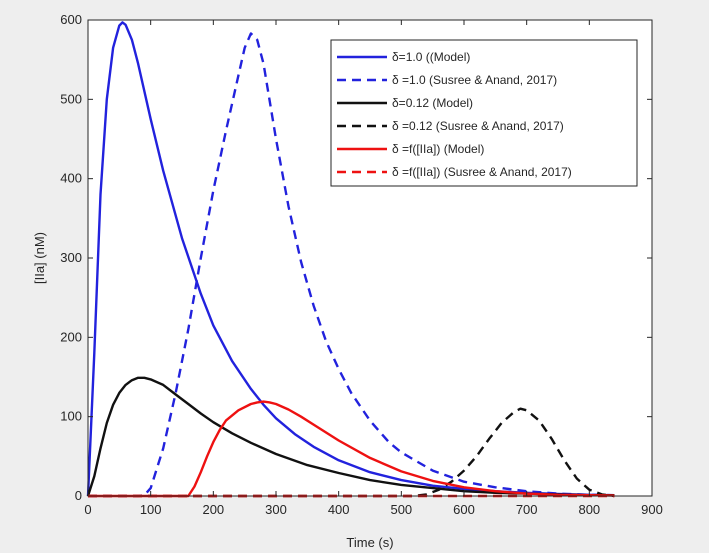 Image resolution: width=709 pixels, height=553 pixels. What do you see at coordinates (401, 509) in the screenshot?
I see `x-tick-label: 500` at bounding box center [401, 509].